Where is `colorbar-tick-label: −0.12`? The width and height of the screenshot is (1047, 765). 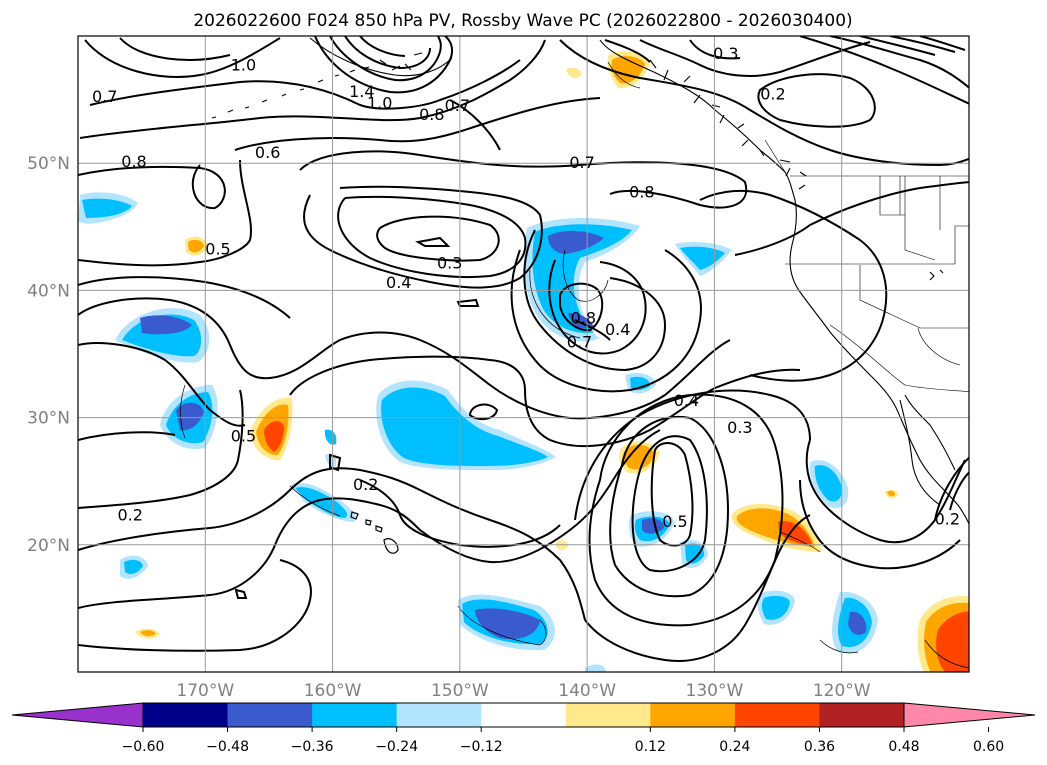
colorbar-tick-label: −0.12 is located at coordinates (481, 747).